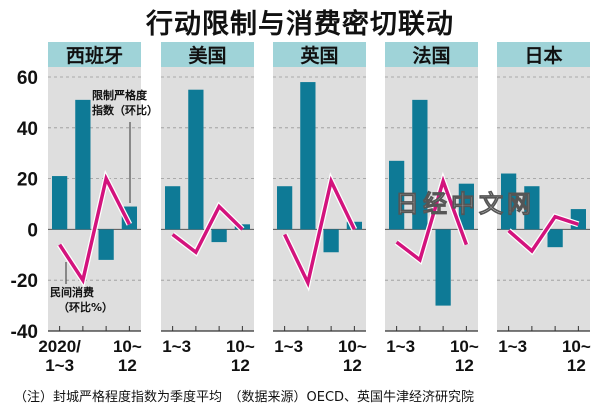  What do you see at coordinates (24, 332) in the screenshot?
I see `y-tick-label: -40` at bounding box center [24, 332].